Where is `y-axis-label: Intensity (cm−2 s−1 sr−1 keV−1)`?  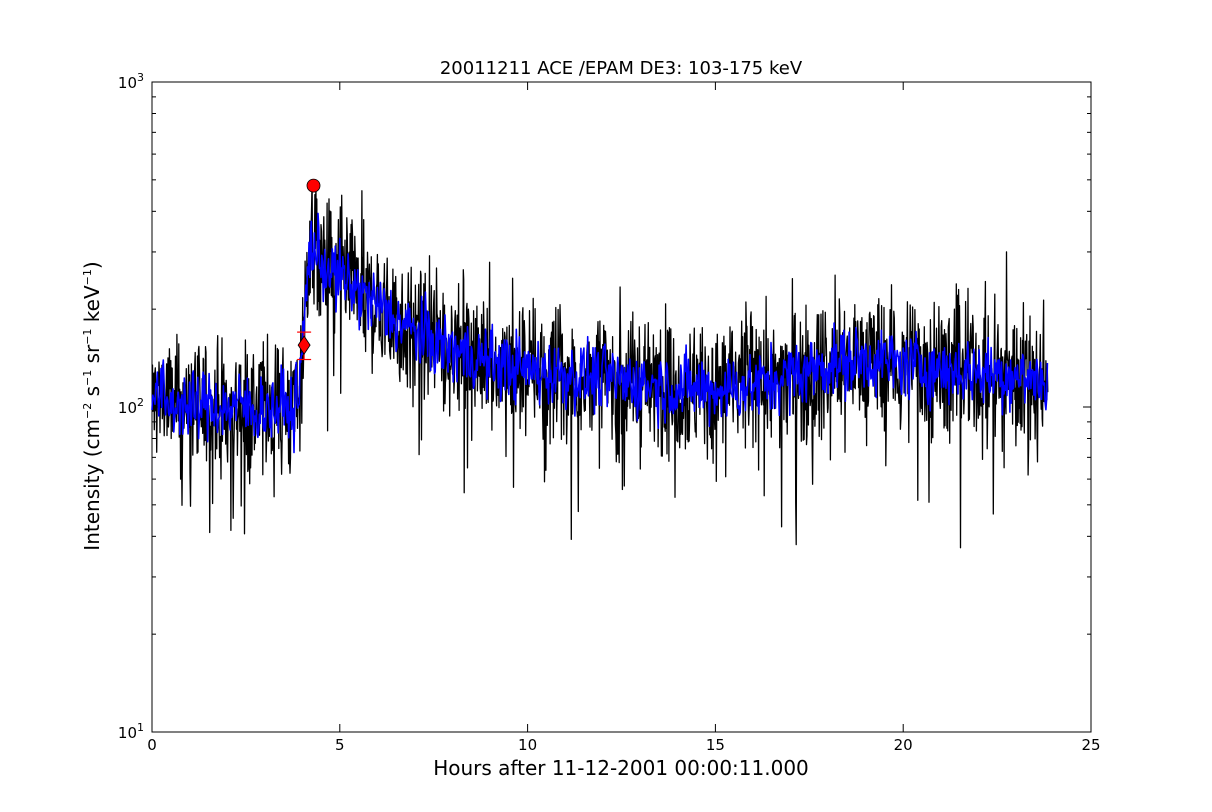
y-axis-label: Intensity (cm−2 s−1 sr−1 keV−1) is located at coordinates (92, 405).